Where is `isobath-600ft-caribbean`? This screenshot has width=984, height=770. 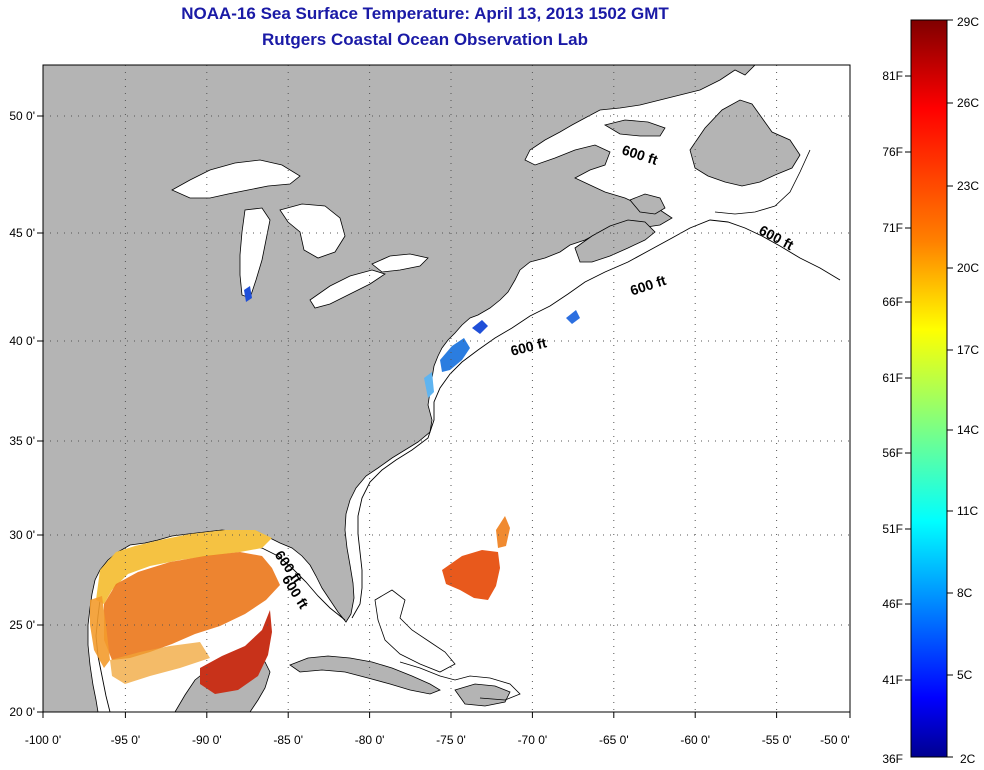 isobath-600ft-caribbean is located at coordinates (460, 681).